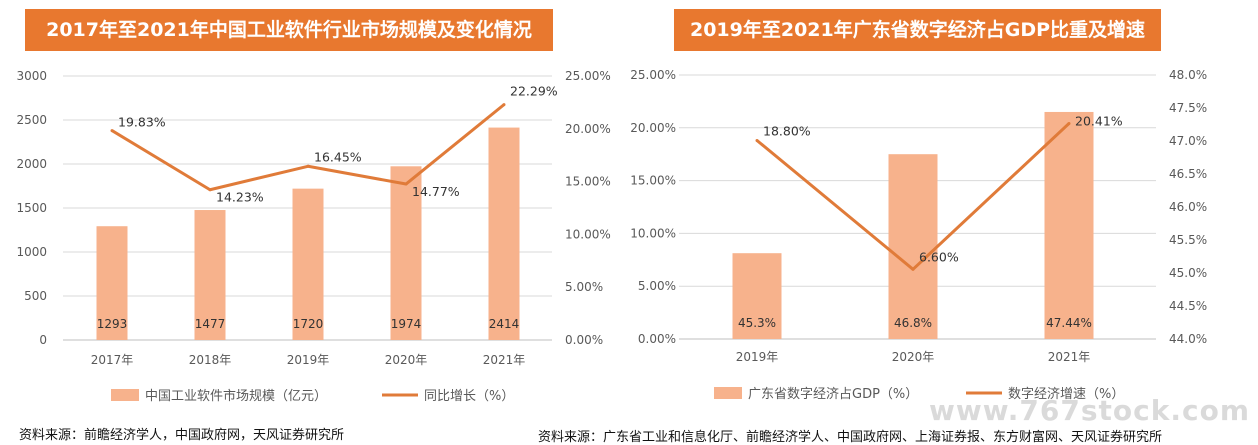 The height and width of the screenshot is (445, 1258). I want to click on y-left-tick-label: 3000, so click(31, 76).